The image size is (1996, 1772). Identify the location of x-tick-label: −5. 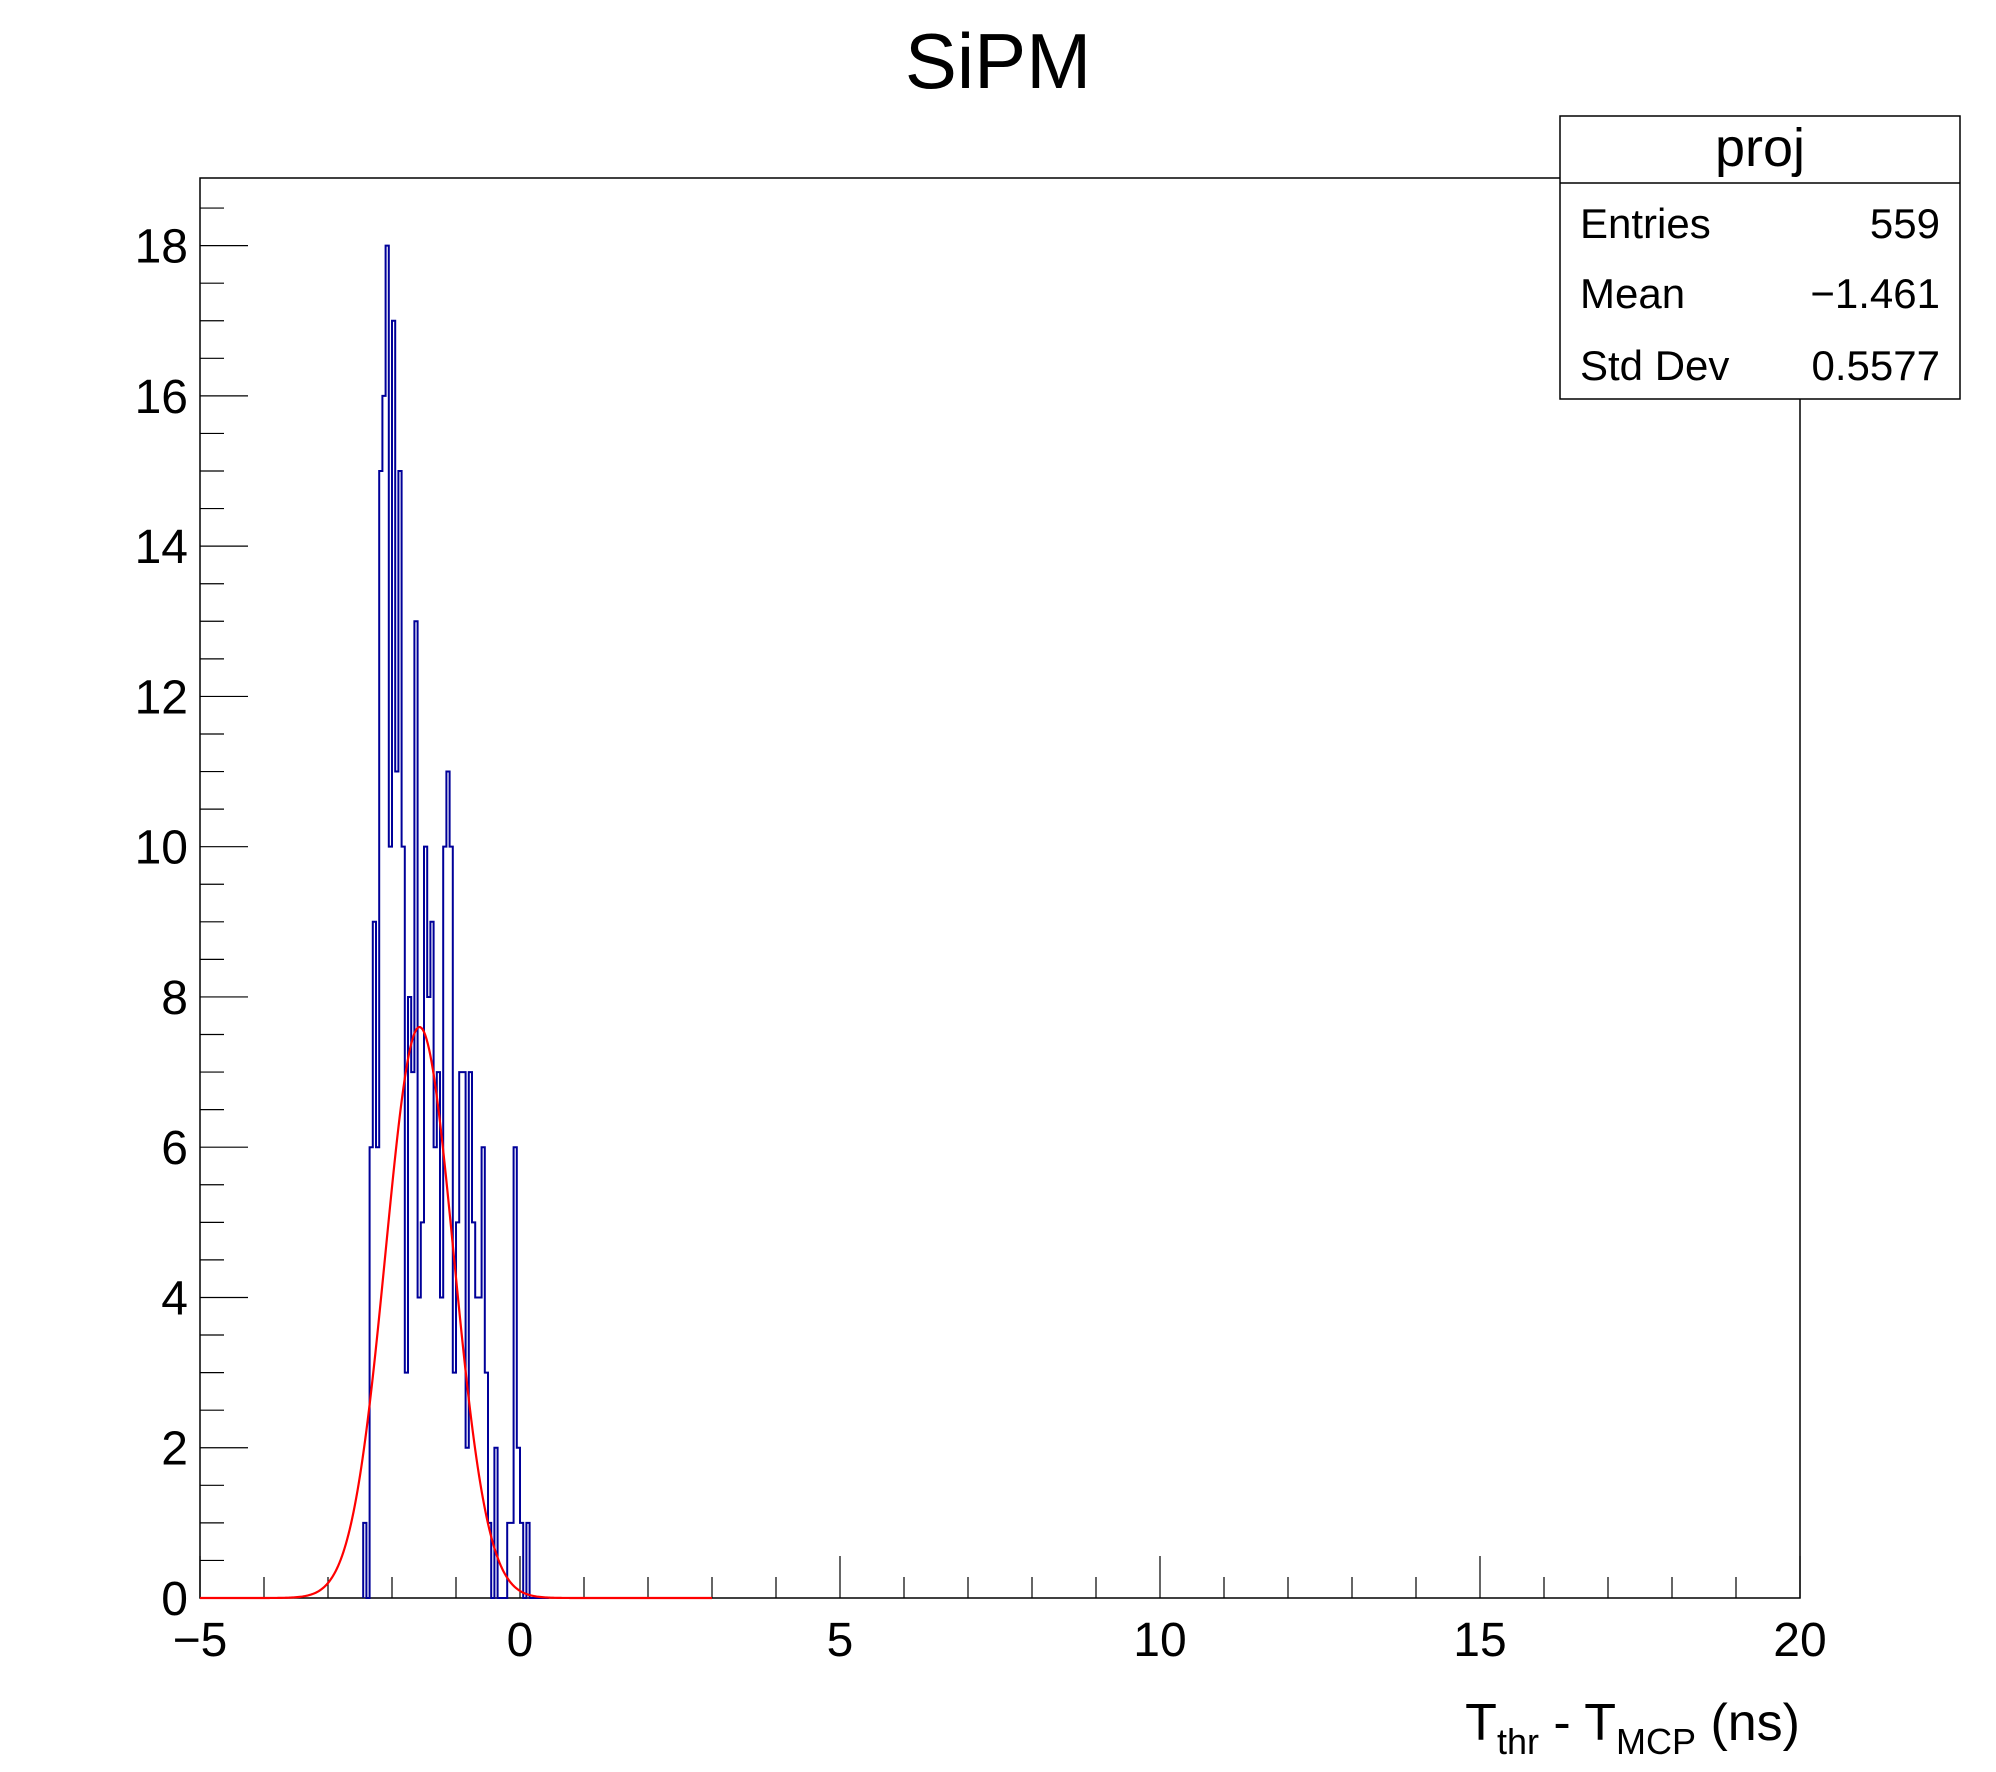
(200, 1640).